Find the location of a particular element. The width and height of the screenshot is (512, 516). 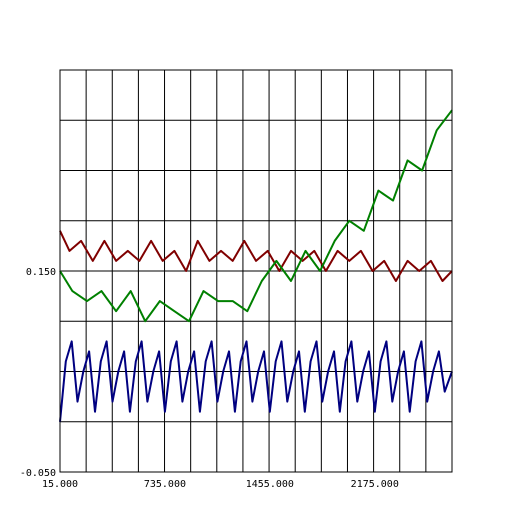

y-tick-label: 0.150 is located at coordinates (41, 272).